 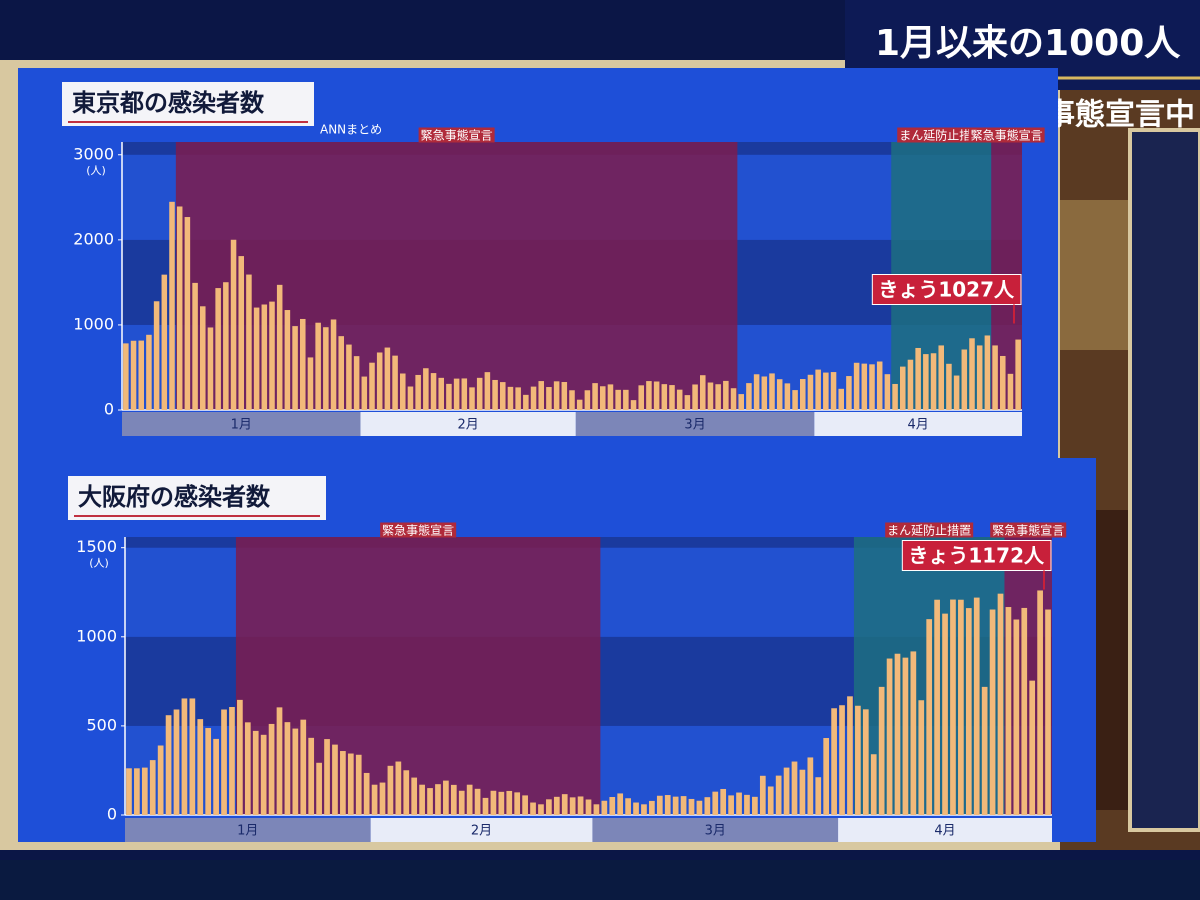 I want to click on y-tick-label: 0, so click(x=112, y=814).